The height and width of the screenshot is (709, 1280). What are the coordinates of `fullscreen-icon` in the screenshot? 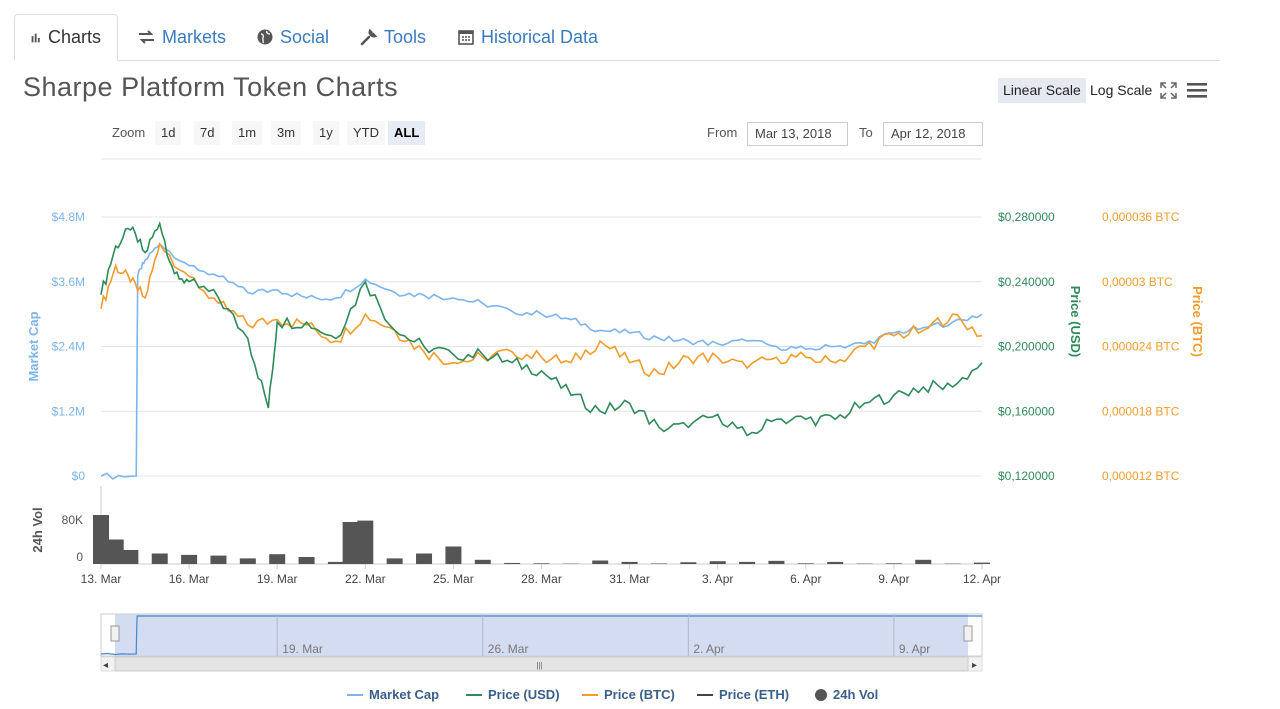 It's located at (1168, 90).